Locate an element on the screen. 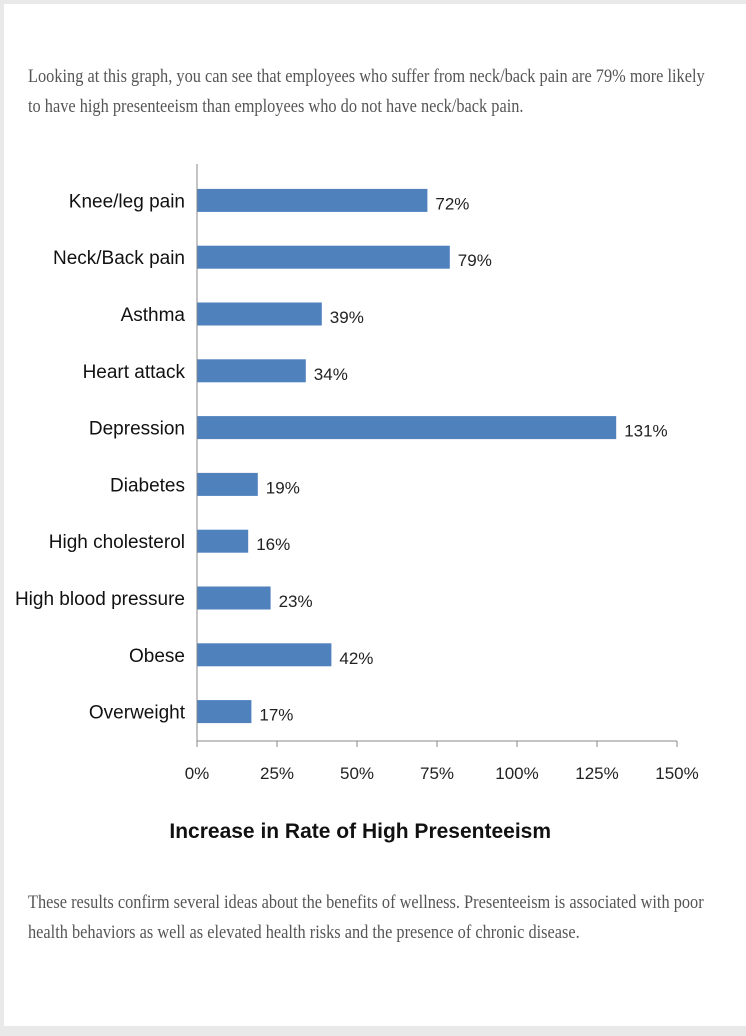  category-label: Diabetes is located at coordinates (147, 485).